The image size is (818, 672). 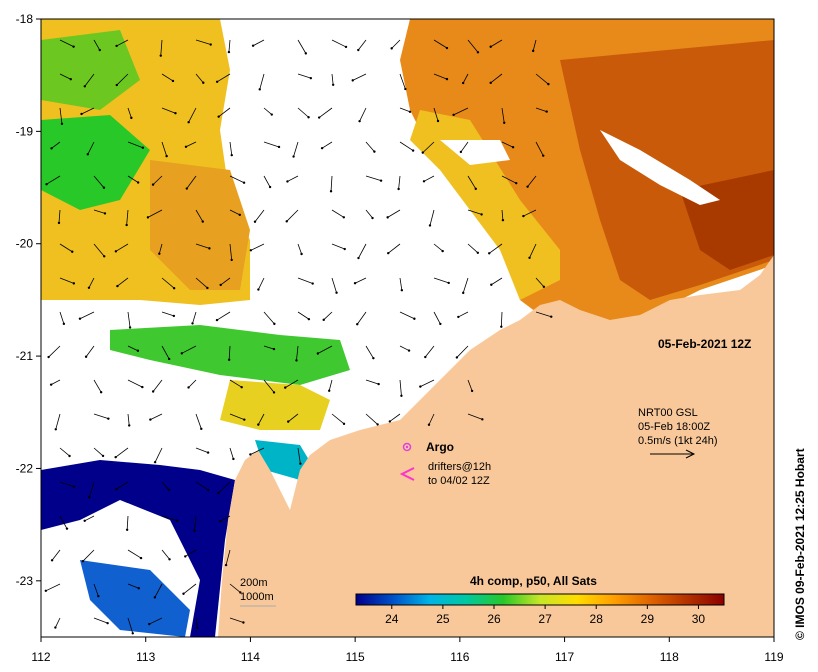 I want to click on blue-patch-south, so click(x=135, y=598).